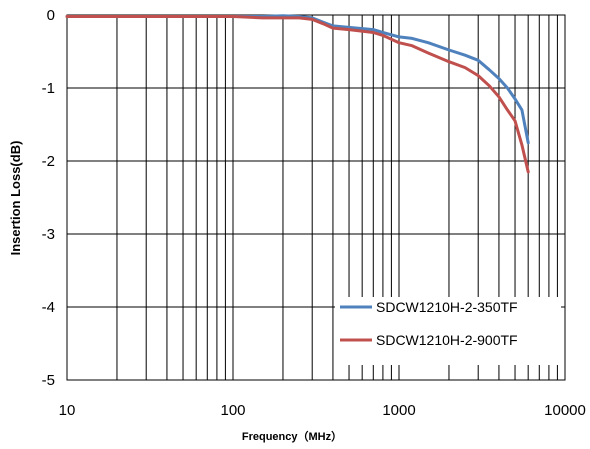 Image resolution: width=590 pixels, height=449 pixels. I want to click on x-tick-label: 10000, so click(565, 410).